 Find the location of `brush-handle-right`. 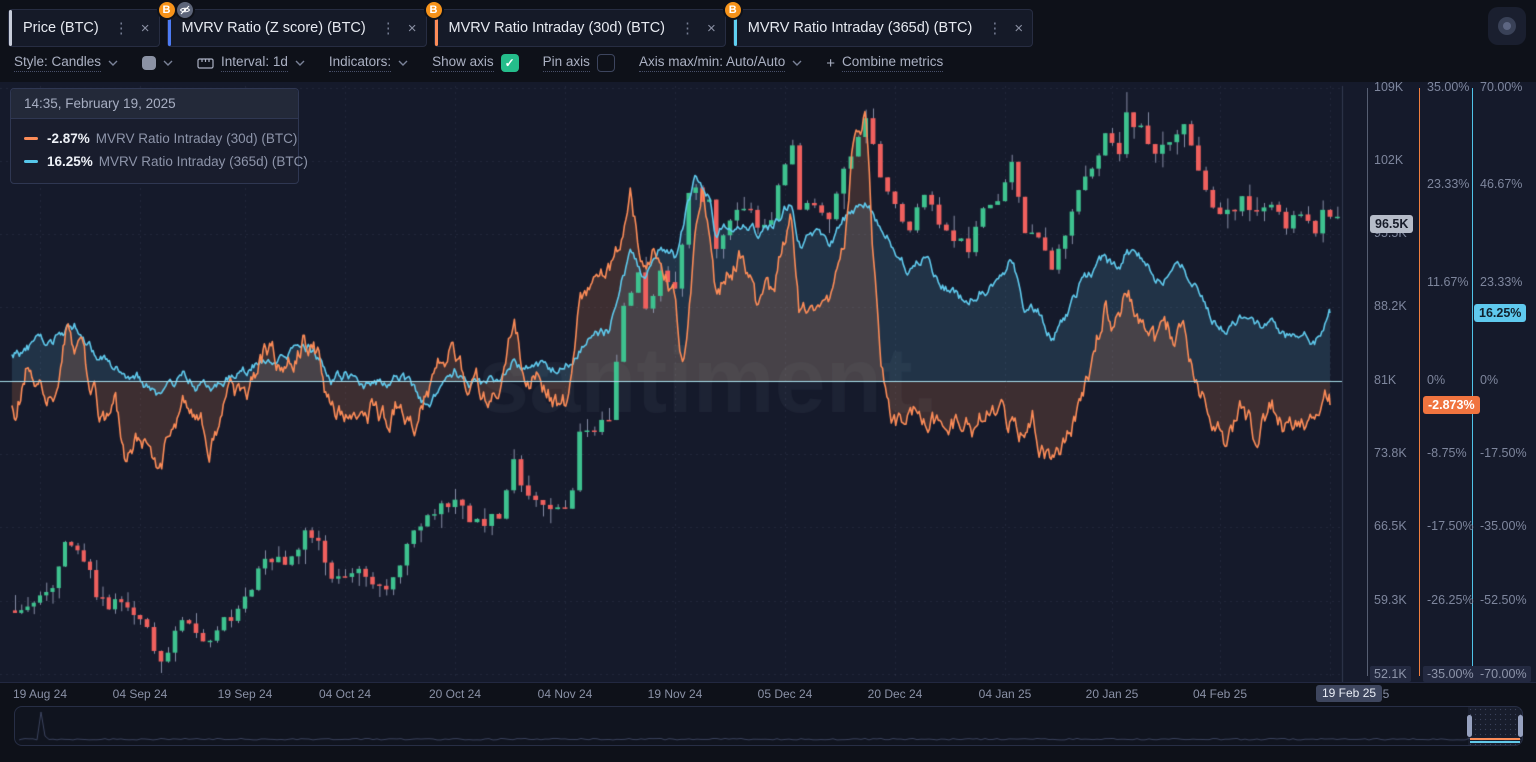

brush-handle-right is located at coordinates (1520, 726).